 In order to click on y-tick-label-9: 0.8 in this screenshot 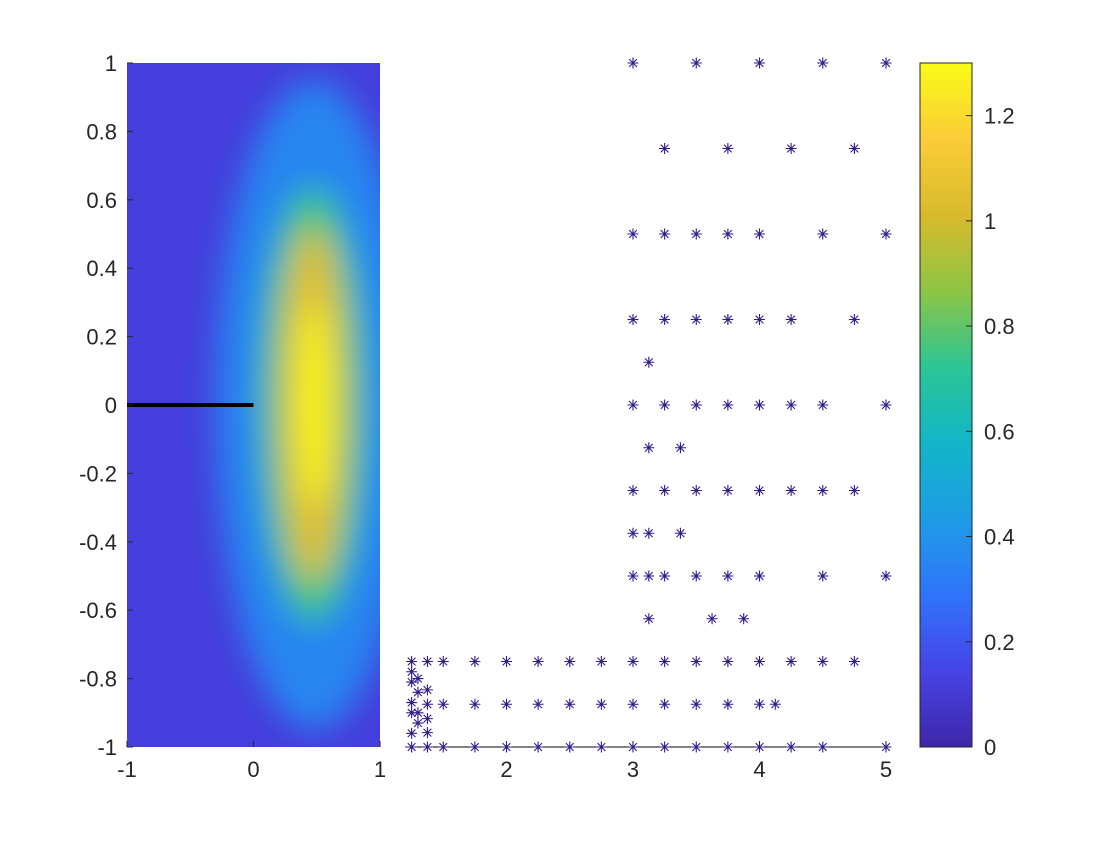, I will do `click(101, 131)`.